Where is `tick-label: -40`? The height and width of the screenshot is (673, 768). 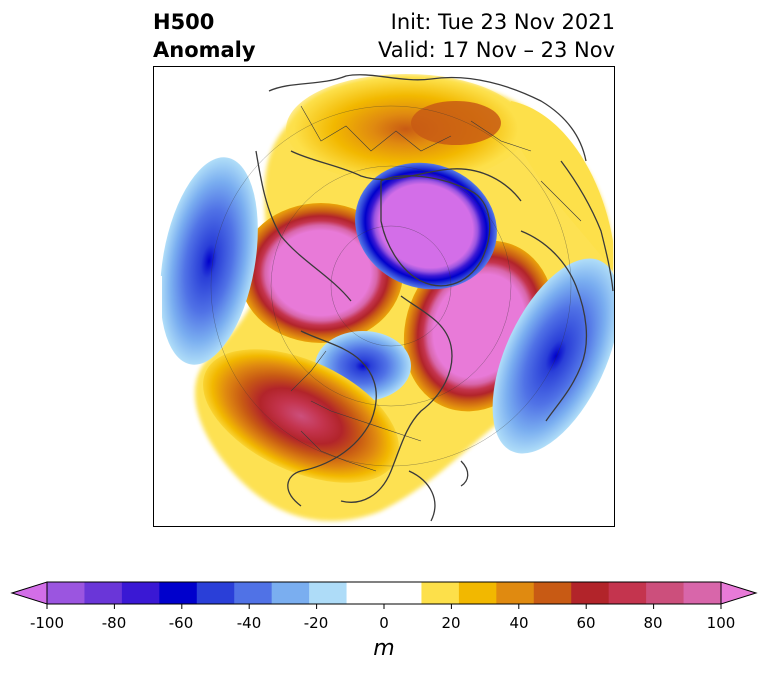 tick-label: -40 is located at coordinates (249, 623).